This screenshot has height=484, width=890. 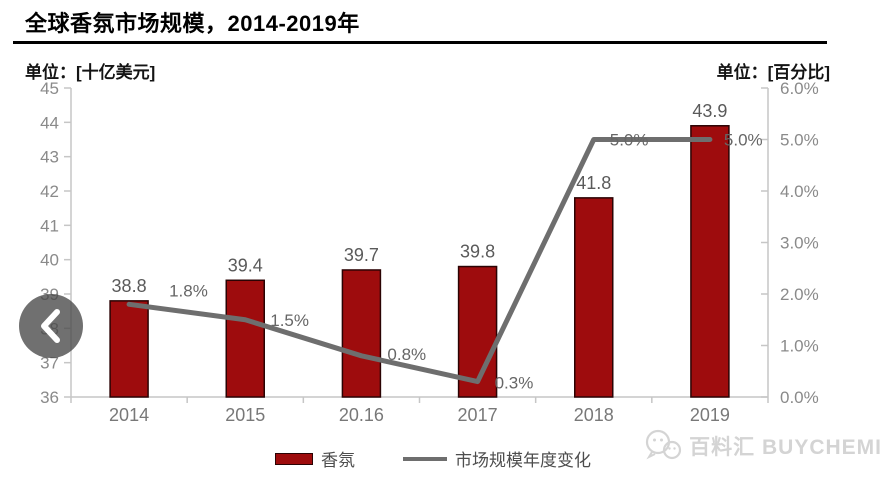 I want to click on bar-2015, so click(x=245, y=338).